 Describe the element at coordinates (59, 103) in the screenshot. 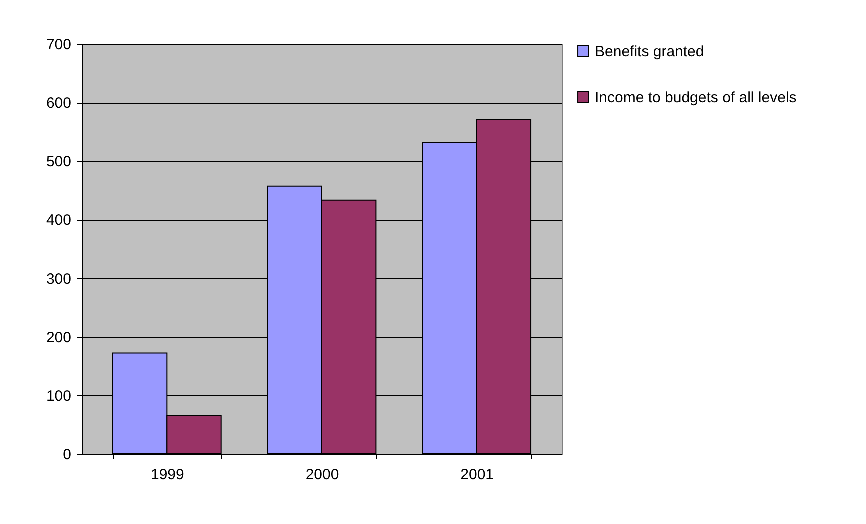

I see `y-tick-label: 600` at that location.